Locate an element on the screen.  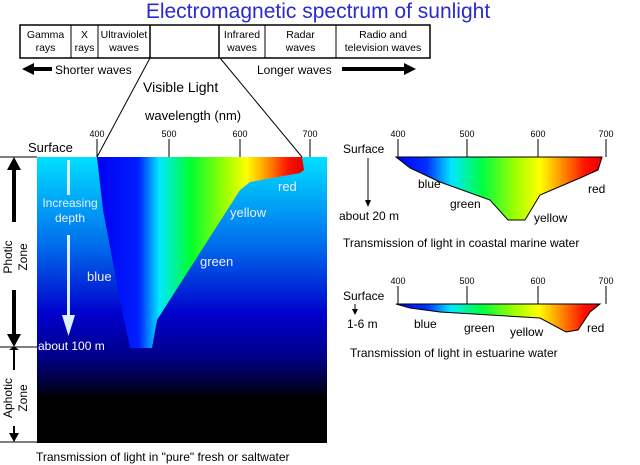
title: Electromagnetic spectrum of sunlight is located at coordinates (318, 11).